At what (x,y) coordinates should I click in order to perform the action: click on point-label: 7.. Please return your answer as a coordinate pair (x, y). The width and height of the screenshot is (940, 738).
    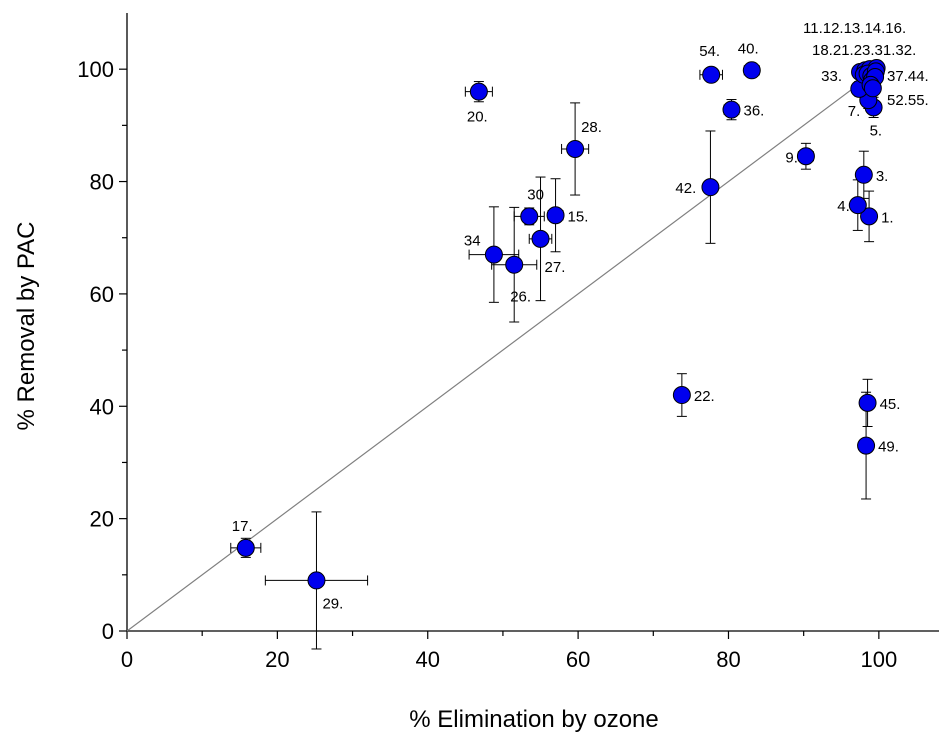
    Looking at the image, I should click on (854, 111).